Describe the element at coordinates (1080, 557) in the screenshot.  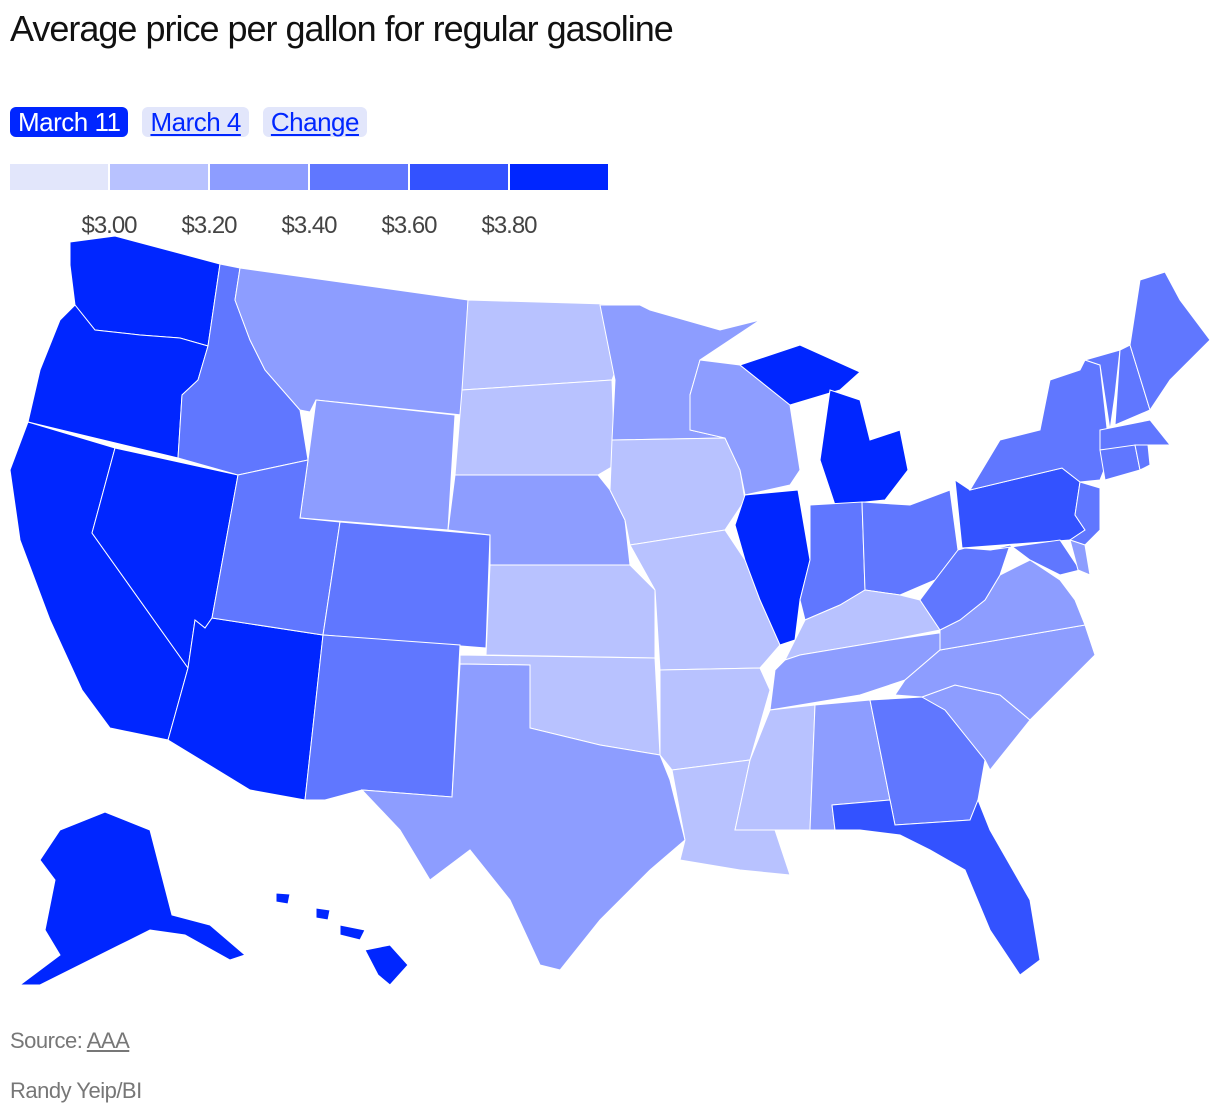
I see `state-DE` at that location.